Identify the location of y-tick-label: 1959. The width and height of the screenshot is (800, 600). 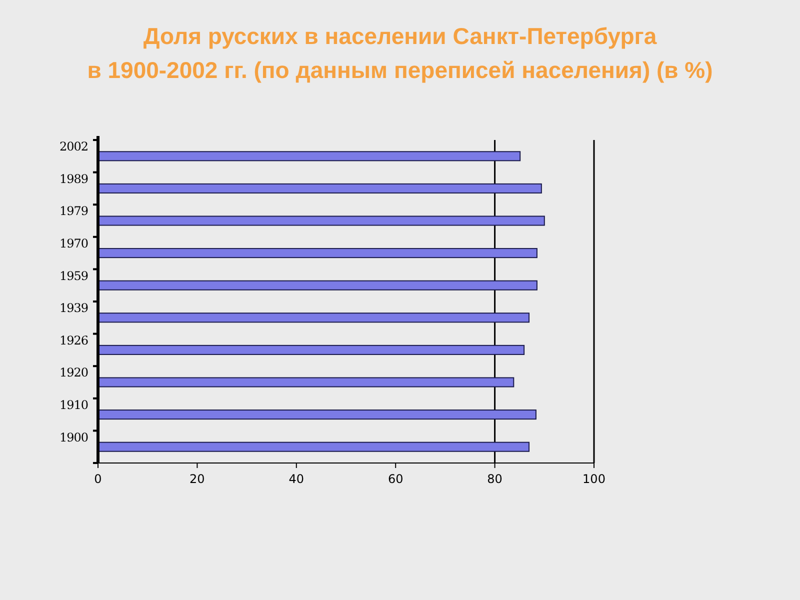
(73, 275).